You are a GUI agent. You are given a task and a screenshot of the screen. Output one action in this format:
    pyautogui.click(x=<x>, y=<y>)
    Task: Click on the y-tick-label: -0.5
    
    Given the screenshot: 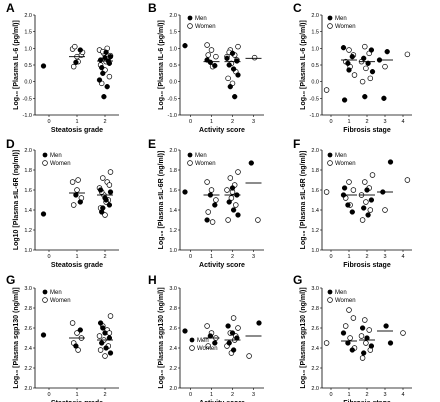 What is the action you would take?
    pyautogui.click(x=172, y=99)
    